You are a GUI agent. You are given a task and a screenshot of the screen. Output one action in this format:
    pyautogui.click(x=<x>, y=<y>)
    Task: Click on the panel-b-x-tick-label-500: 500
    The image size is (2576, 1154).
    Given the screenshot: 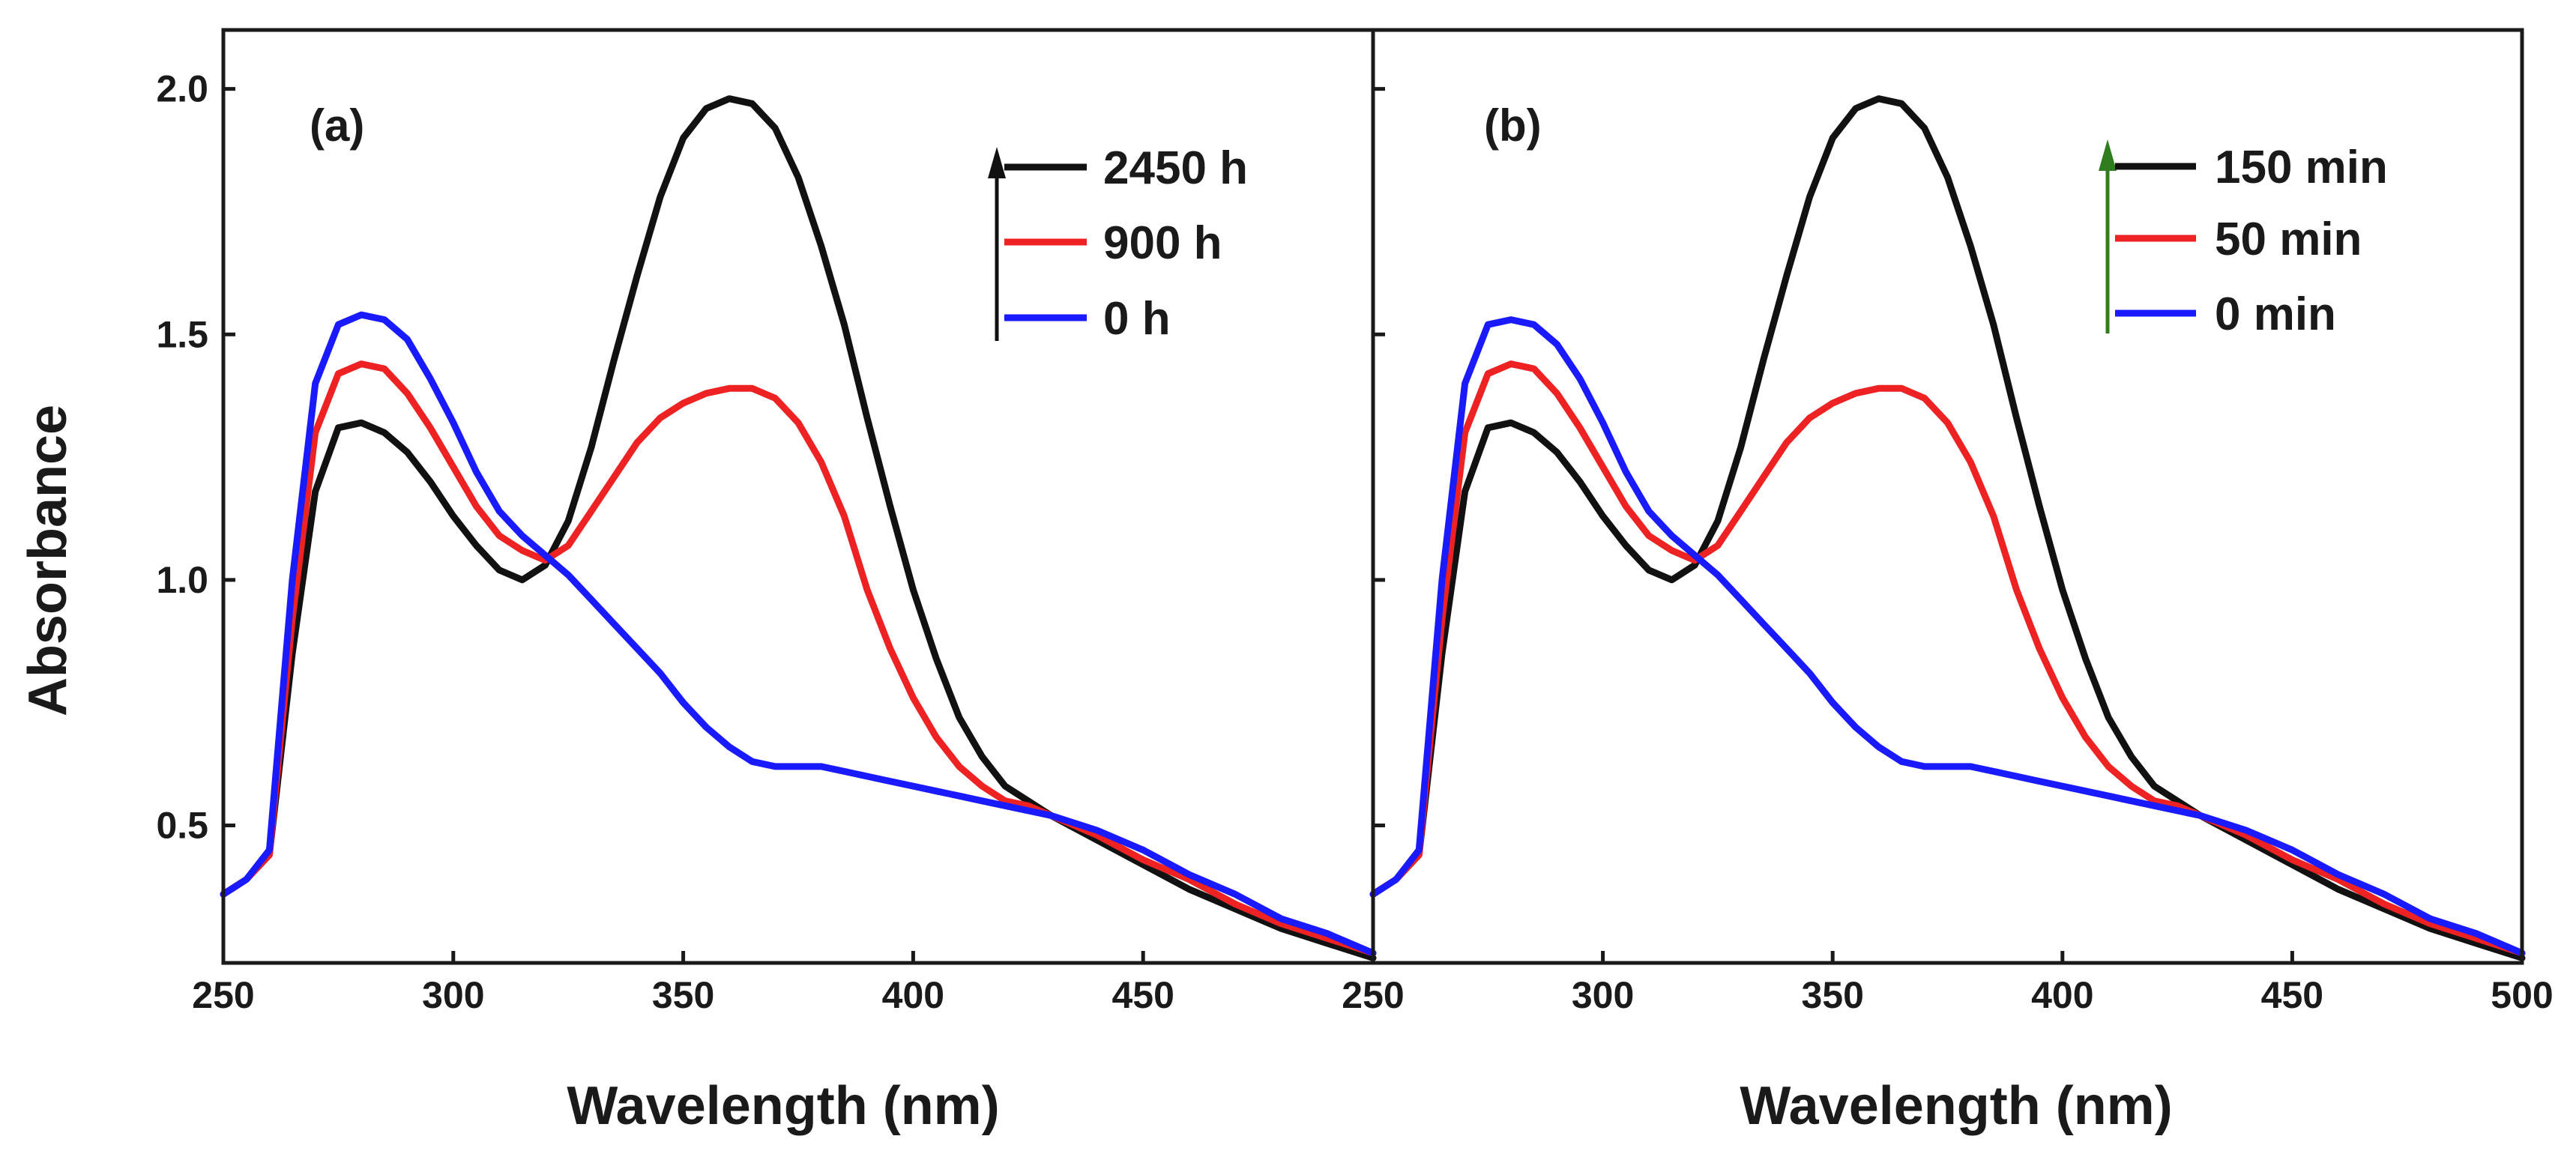 What is the action you would take?
    pyautogui.click(x=2522, y=995)
    